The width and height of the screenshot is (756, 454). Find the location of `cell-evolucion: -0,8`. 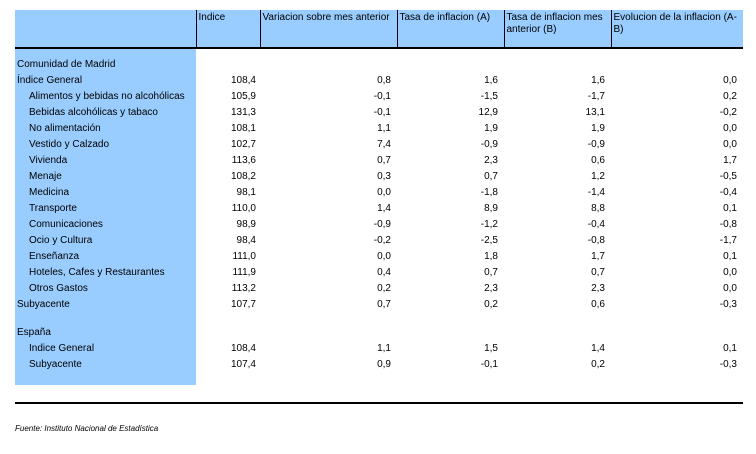

cell-evolucion: -0,8 is located at coordinates (728, 224).